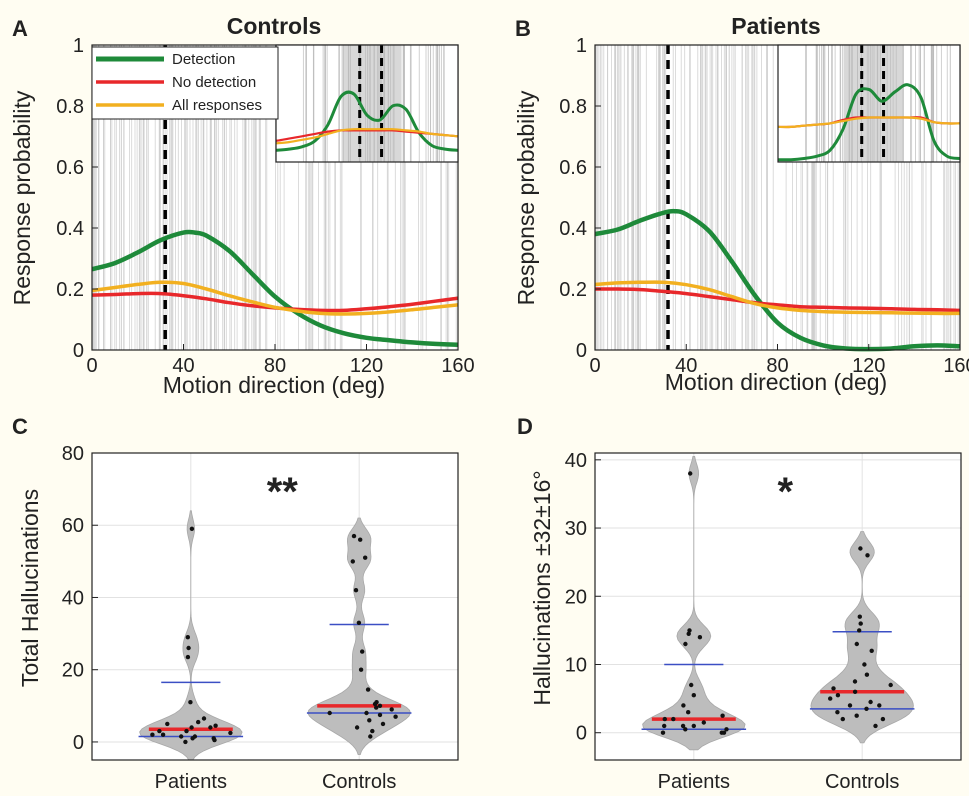 Image resolution: width=969 pixels, height=796 pixels. I want to click on axes-frame, so click(778, 606).